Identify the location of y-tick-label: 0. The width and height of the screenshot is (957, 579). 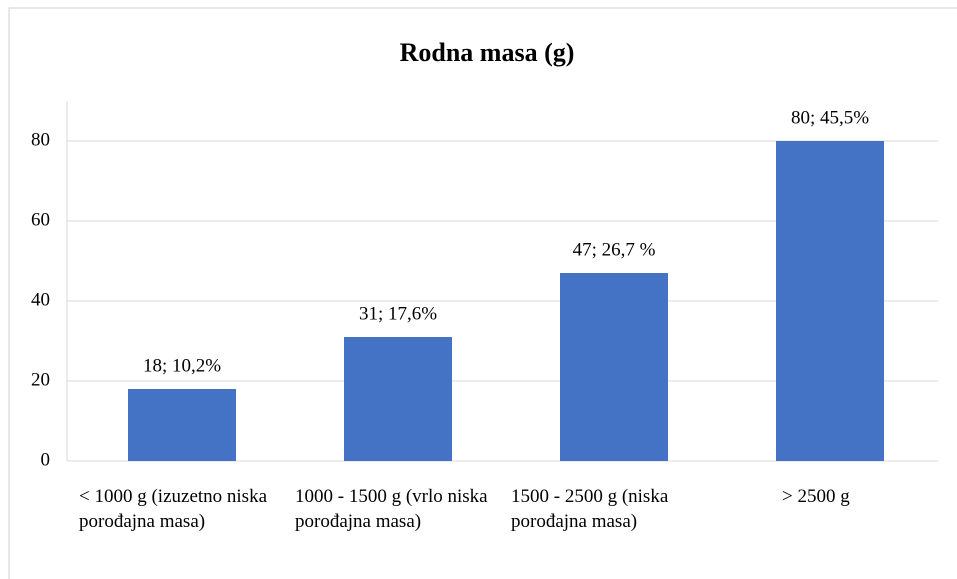
(46, 459).